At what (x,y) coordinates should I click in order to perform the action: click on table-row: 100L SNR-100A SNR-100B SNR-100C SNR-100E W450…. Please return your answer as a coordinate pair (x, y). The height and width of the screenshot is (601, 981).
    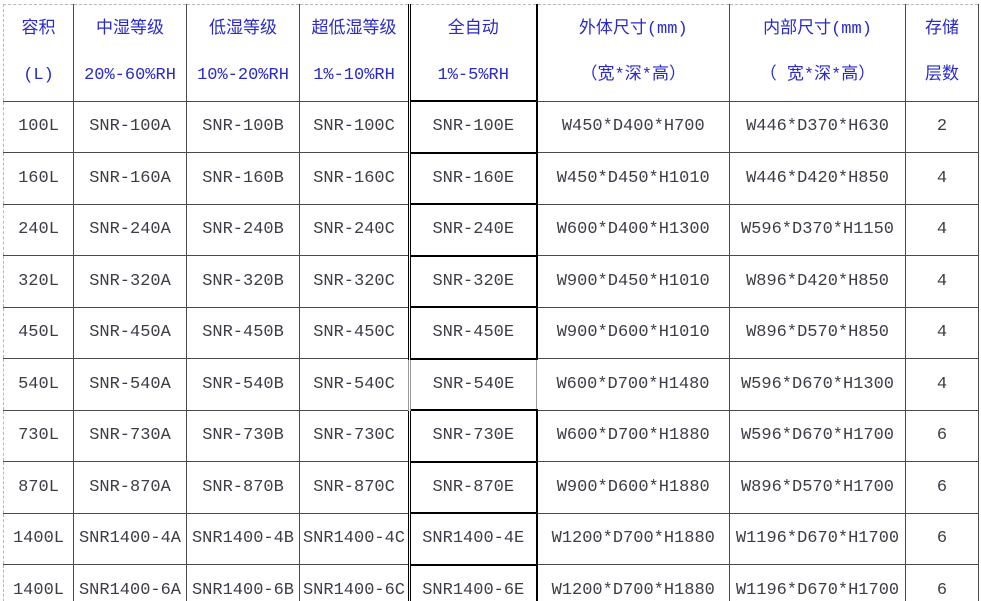
    Looking at the image, I should click on (491, 127).